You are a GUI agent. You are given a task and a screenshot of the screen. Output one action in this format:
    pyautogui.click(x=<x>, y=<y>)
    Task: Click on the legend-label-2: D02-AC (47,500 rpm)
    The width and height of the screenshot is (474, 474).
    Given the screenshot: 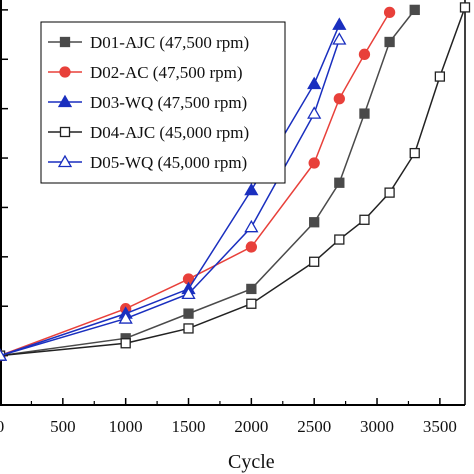 What is the action you would take?
    pyautogui.click(x=166, y=72)
    